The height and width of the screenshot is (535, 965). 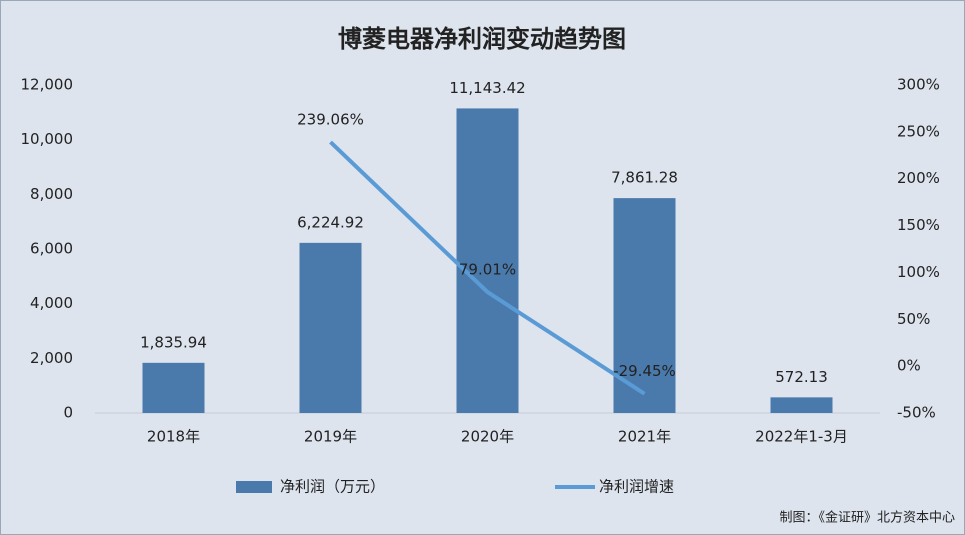 What do you see at coordinates (487, 88) in the screenshot?
I see `data-label: 11,143.42` at bounding box center [487, 88].